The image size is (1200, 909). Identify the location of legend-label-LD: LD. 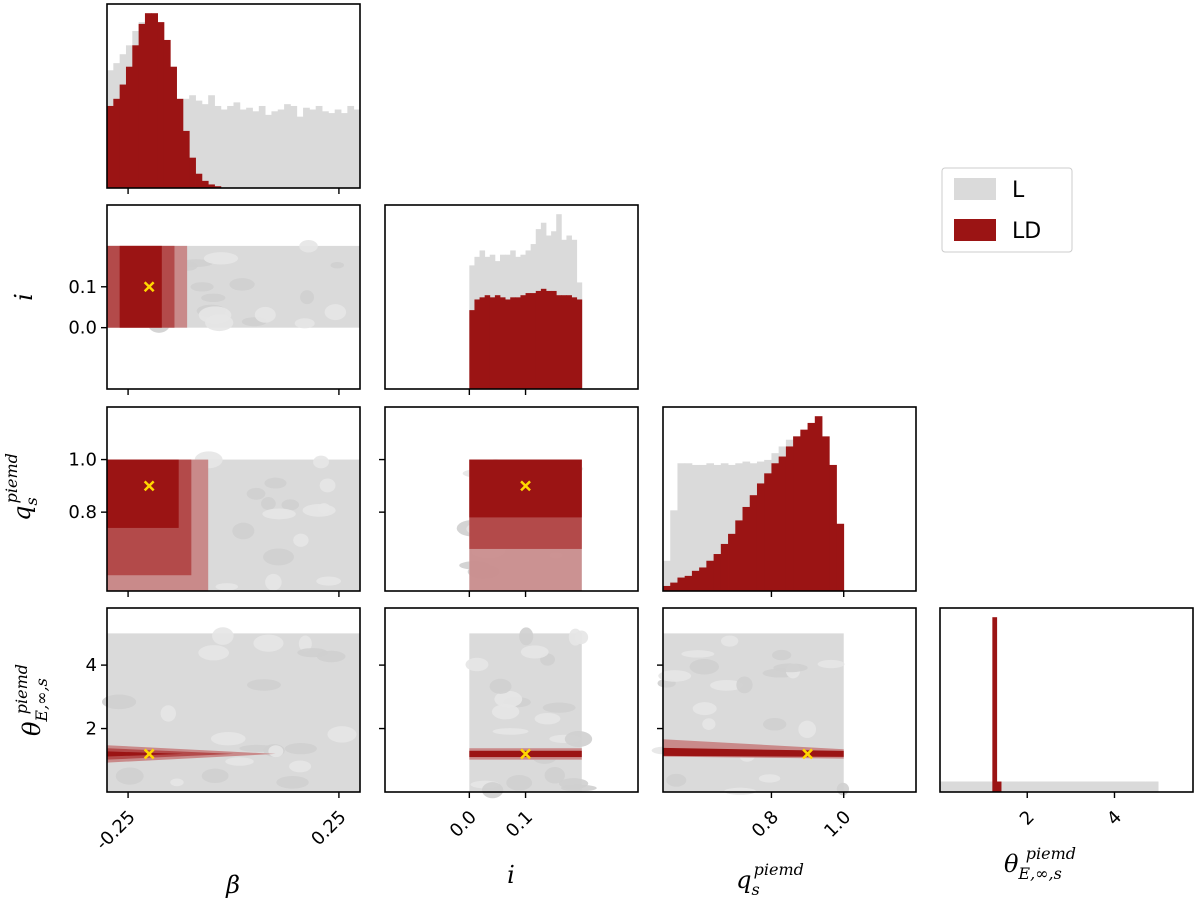
(1026, 231).